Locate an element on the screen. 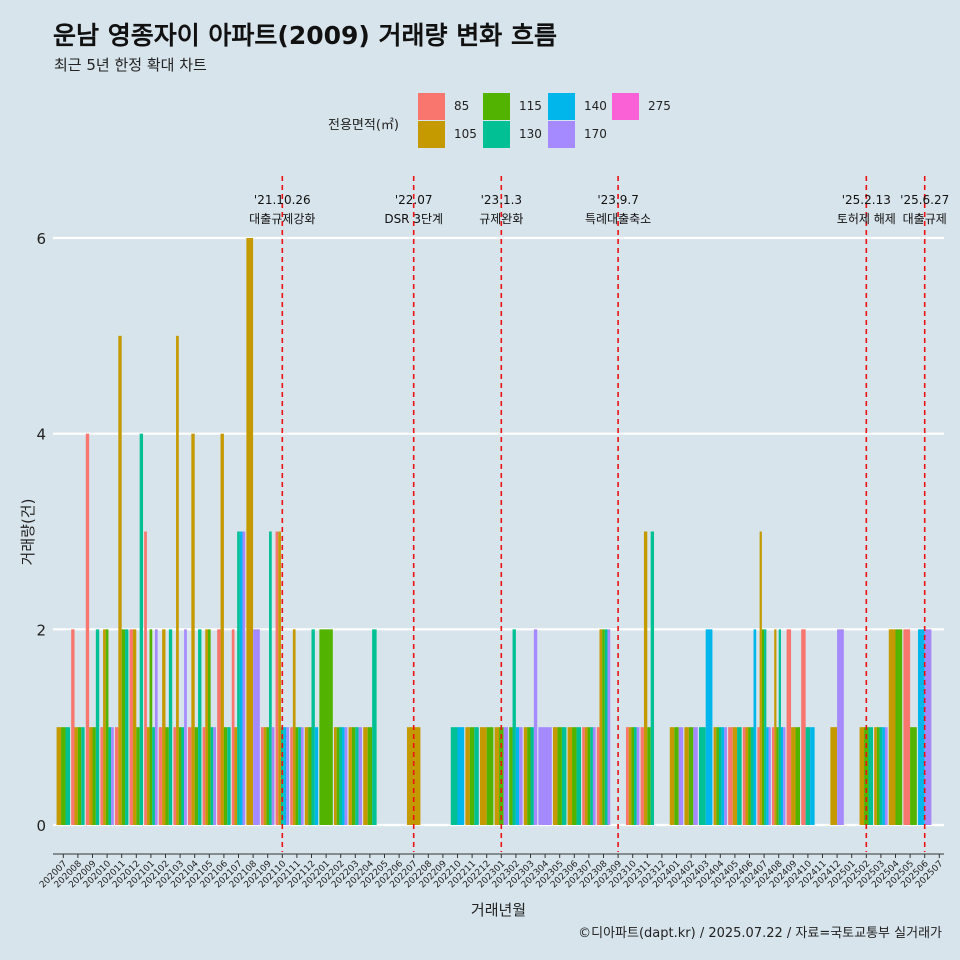 Image resolution: width=960 pixels, height=960 pixels. legend-item-170: 170 is located at coordinates (580, 135).